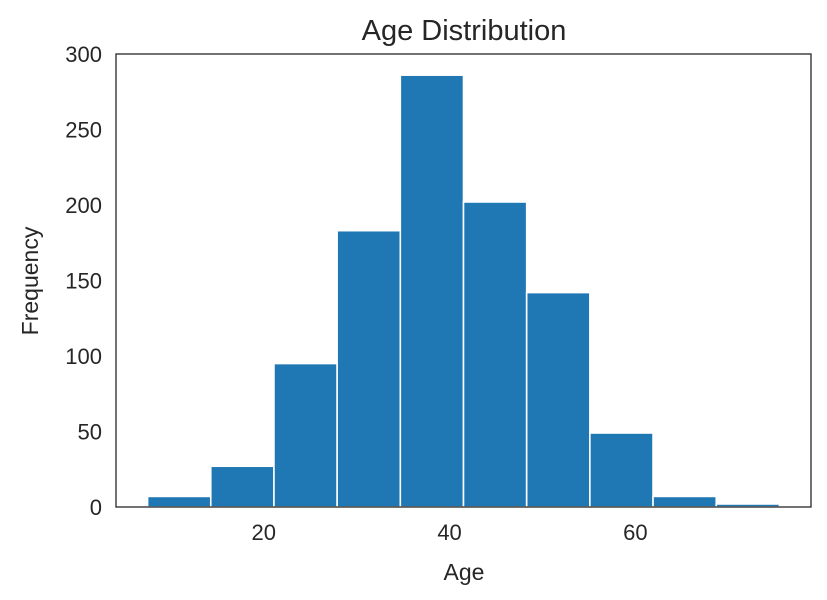  I want to click on x-tick-label: 60, so click(635, 532).